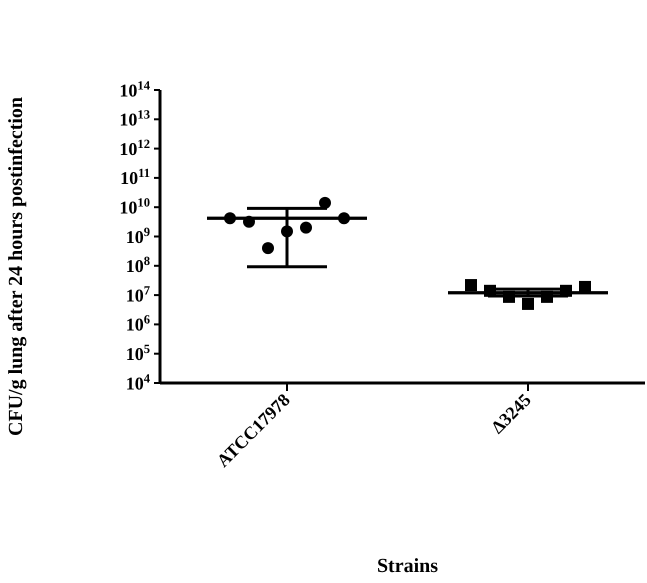 The height and width of the screenshot is (583, 647). What do you see at coordinates (135, 177) in the screenshot?
I see `y-tick-label: 10$^{11}$` at bounding box center [135, 177].